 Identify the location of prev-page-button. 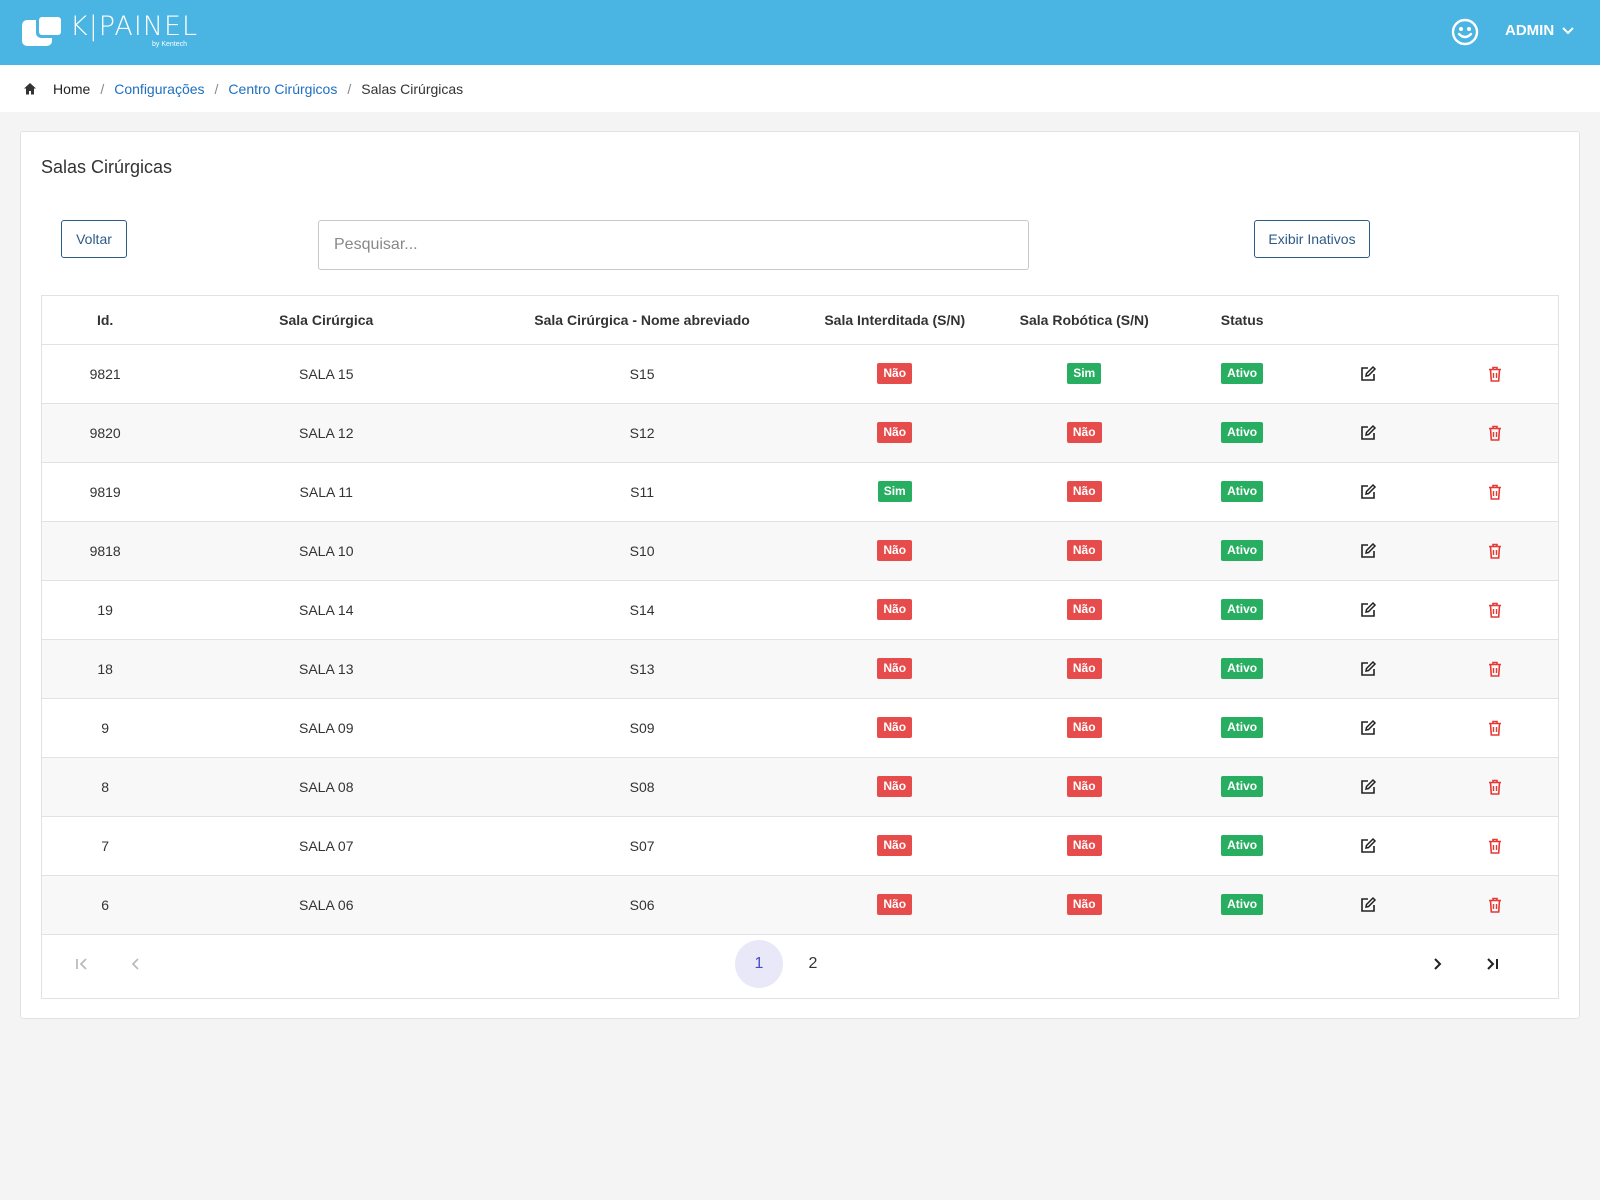
(136, 964).